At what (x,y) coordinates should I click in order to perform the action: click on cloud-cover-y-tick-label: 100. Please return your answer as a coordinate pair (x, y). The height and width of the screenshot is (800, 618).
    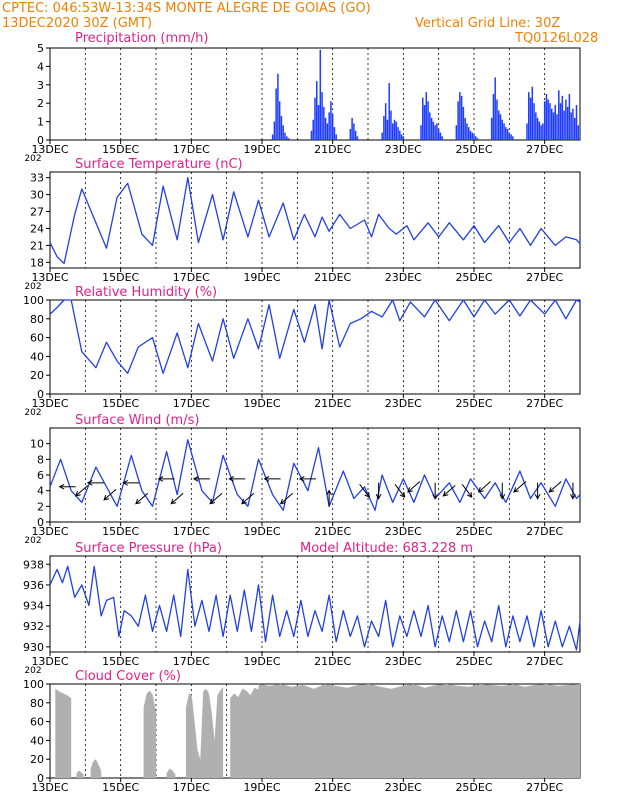
    Looking at the image, I should click on (33, 684).